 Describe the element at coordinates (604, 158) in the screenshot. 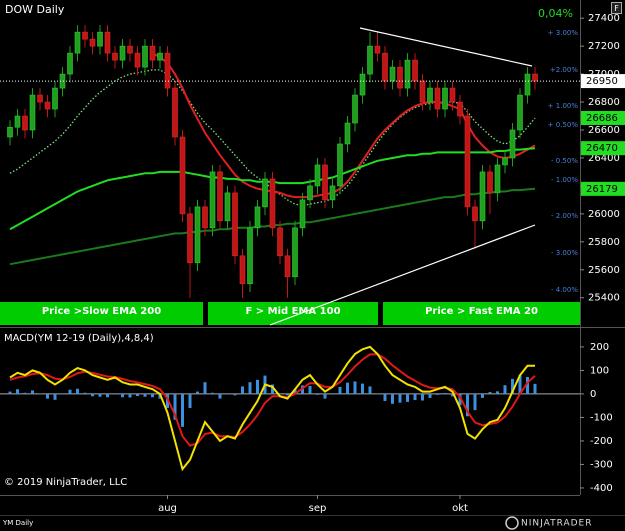

I see `y-tick-label: 26400` at that location.